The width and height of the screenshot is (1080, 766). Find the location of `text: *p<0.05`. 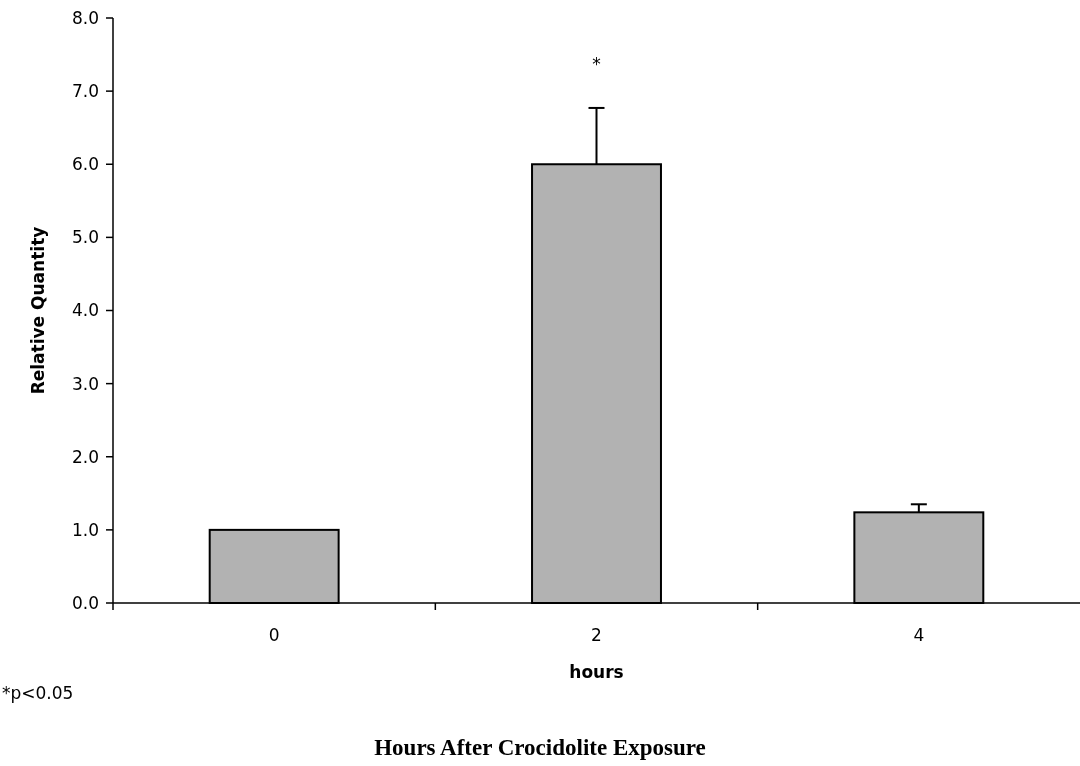

text: *p<0.05 is located at coordinates (38, 693).